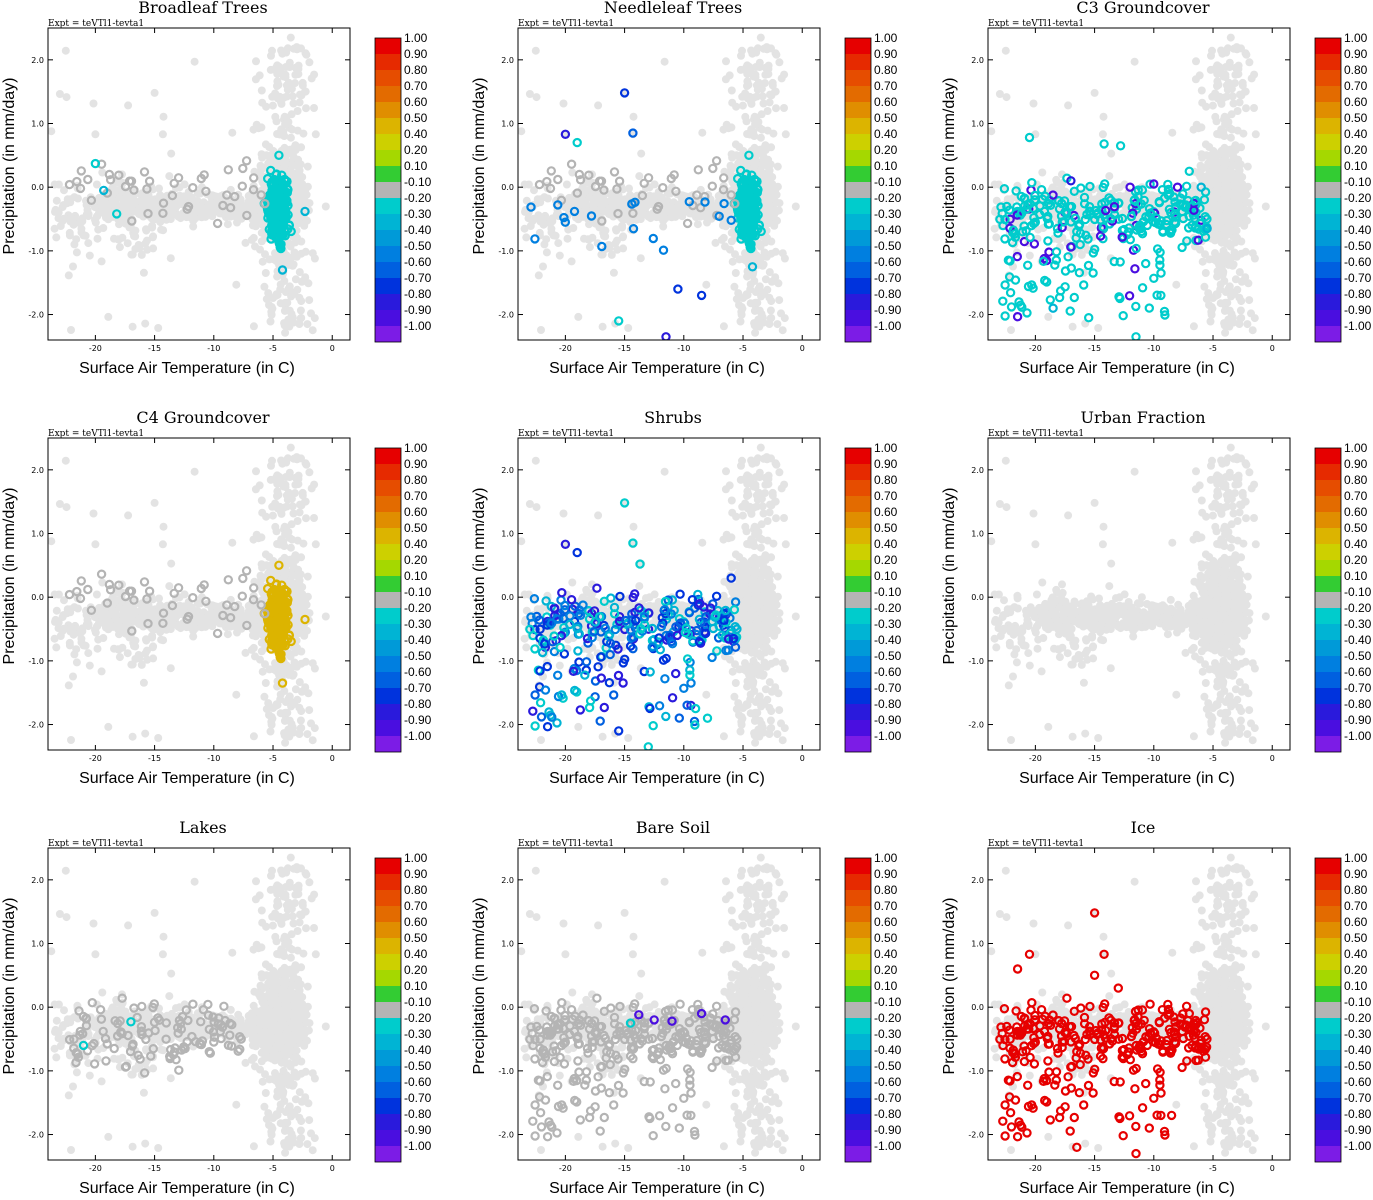  What do you see at coordinates (888, 182) in the screenshot?
I see `colorbar-label: -0.10` at bounding box center [888, 182].